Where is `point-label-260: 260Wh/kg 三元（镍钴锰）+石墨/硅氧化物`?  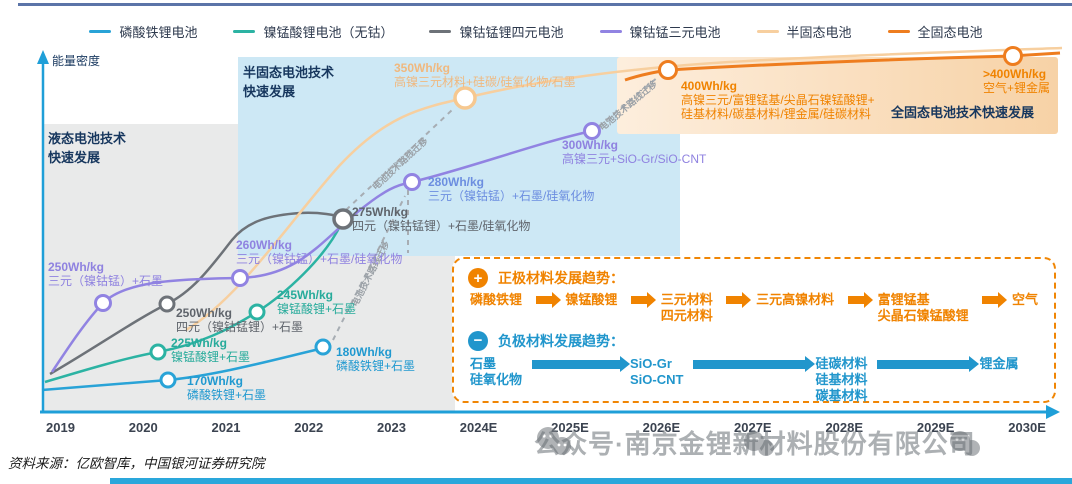
point-label-260: 260Wh/kg 三元（镍钴锰）+石墨/硅氧化物 is located at coordinates (319, 252).